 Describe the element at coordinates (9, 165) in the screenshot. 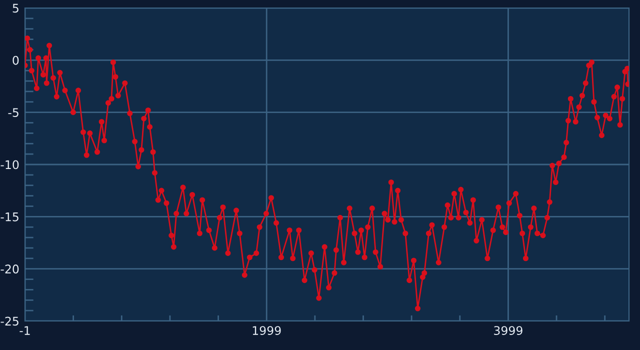

I see `y-tick-label: -10` at that location.